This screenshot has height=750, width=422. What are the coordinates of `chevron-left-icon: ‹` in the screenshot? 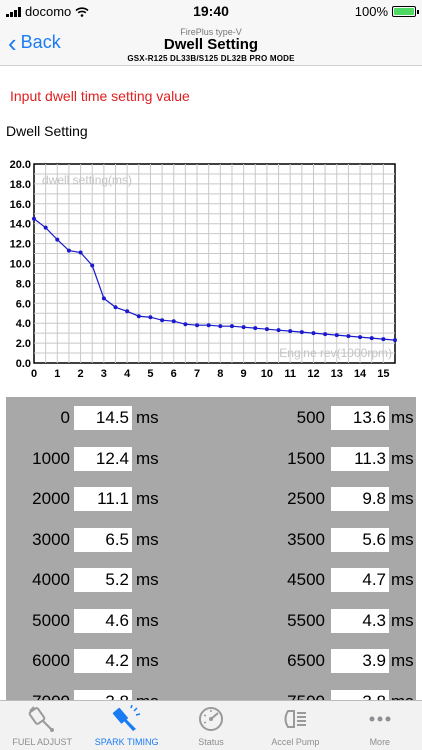 It's located at (12, 42).